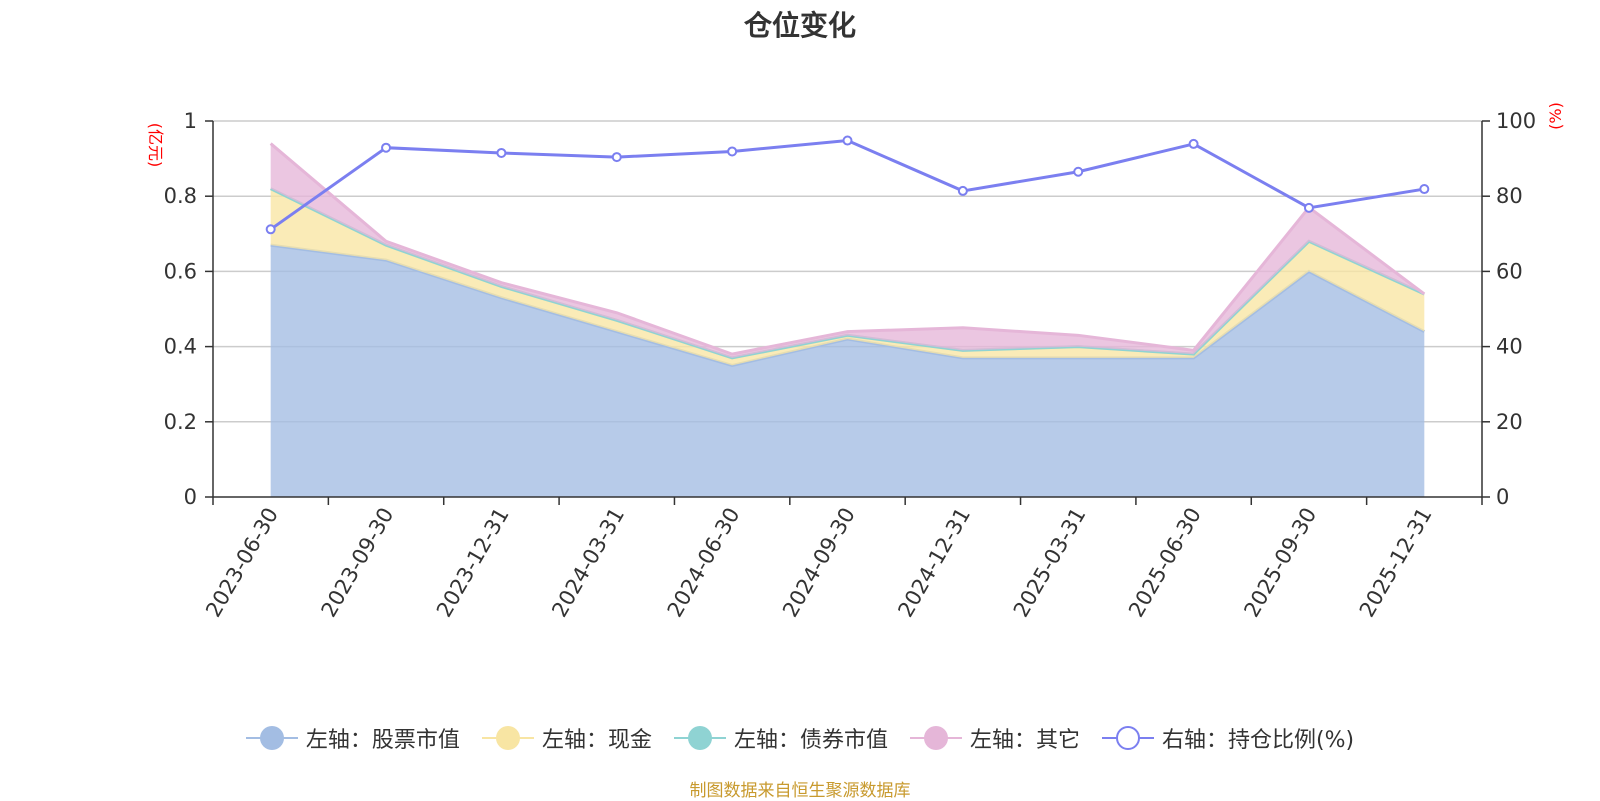 This screenshot has height=801, width=1600. I want to click on x-axis-tick-label: 2023-12-31, so click(473, 562).